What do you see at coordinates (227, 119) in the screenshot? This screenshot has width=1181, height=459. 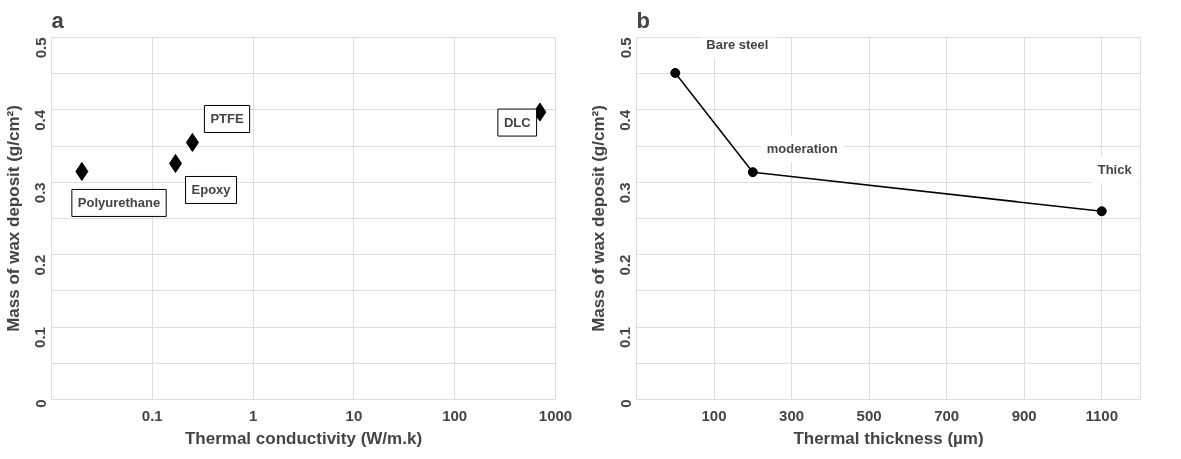 I see `annotation: PTFE` at bounding box center [227, 119].